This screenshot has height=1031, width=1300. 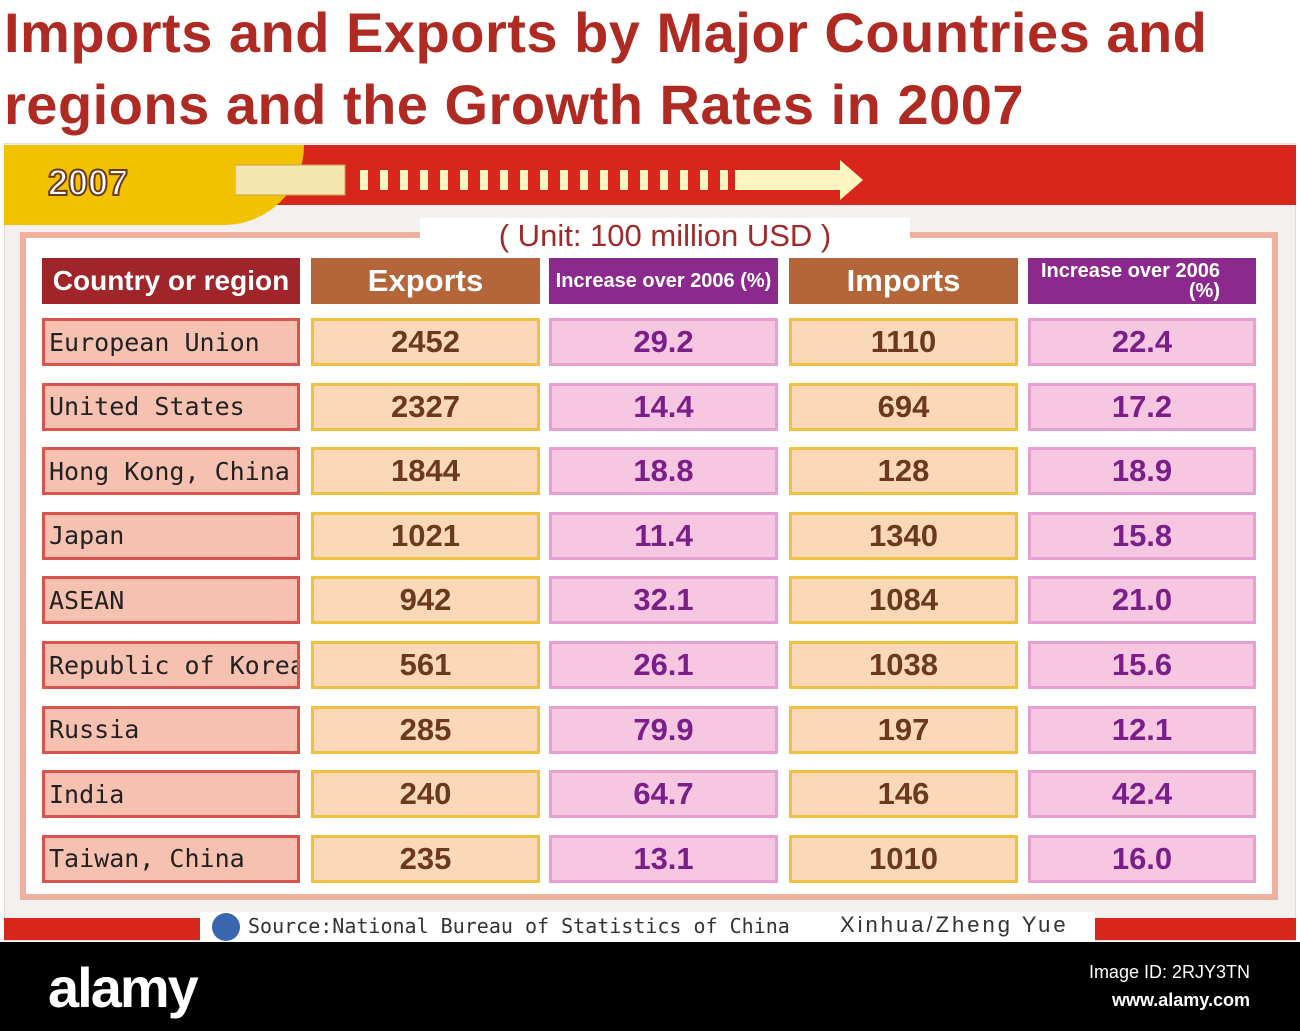 I want to click on cell: 1340, so click(x=903, y=535).